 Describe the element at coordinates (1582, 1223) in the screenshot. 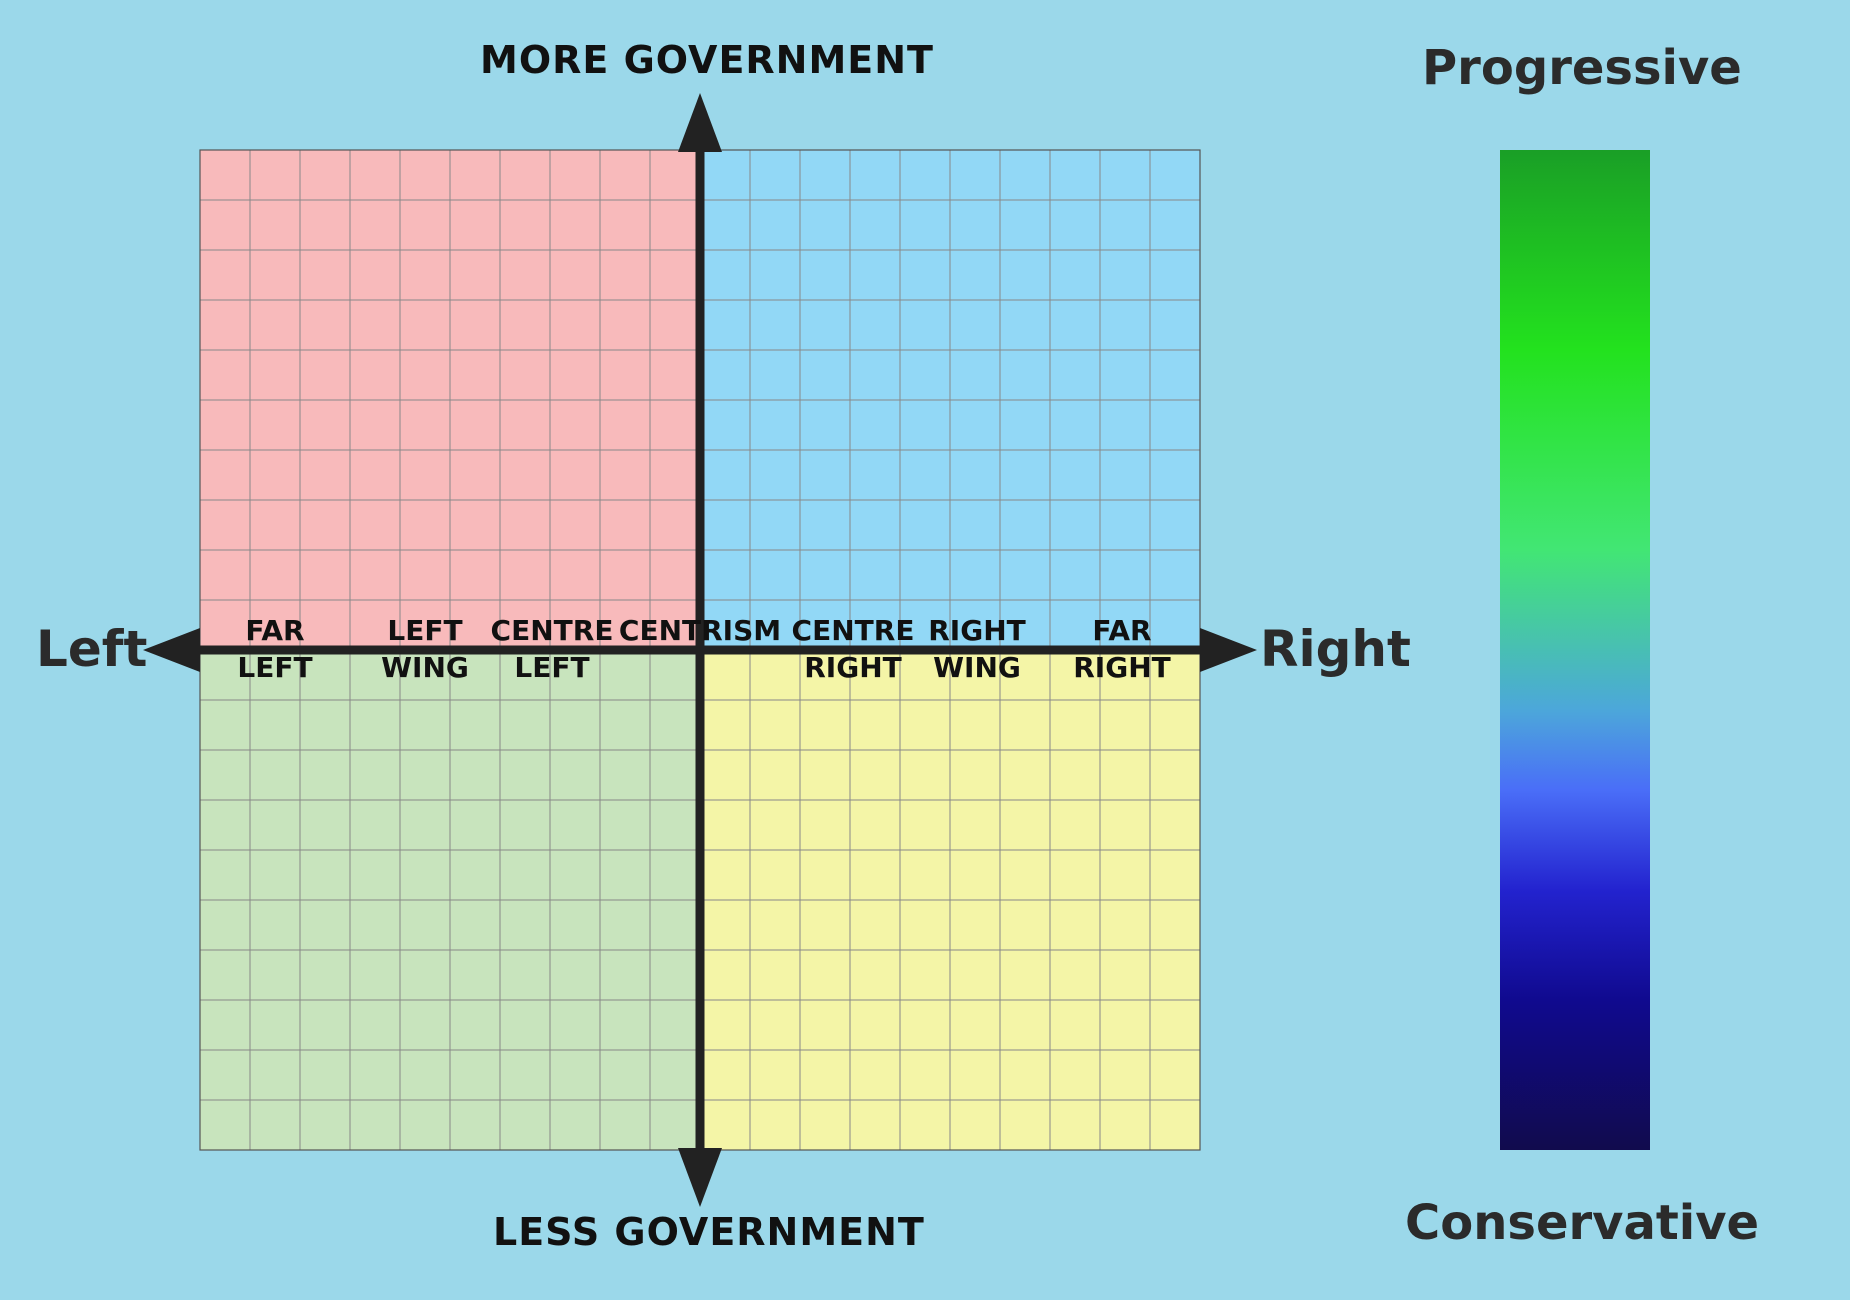

I see `scale-label-bottom: Conservative` at that location.